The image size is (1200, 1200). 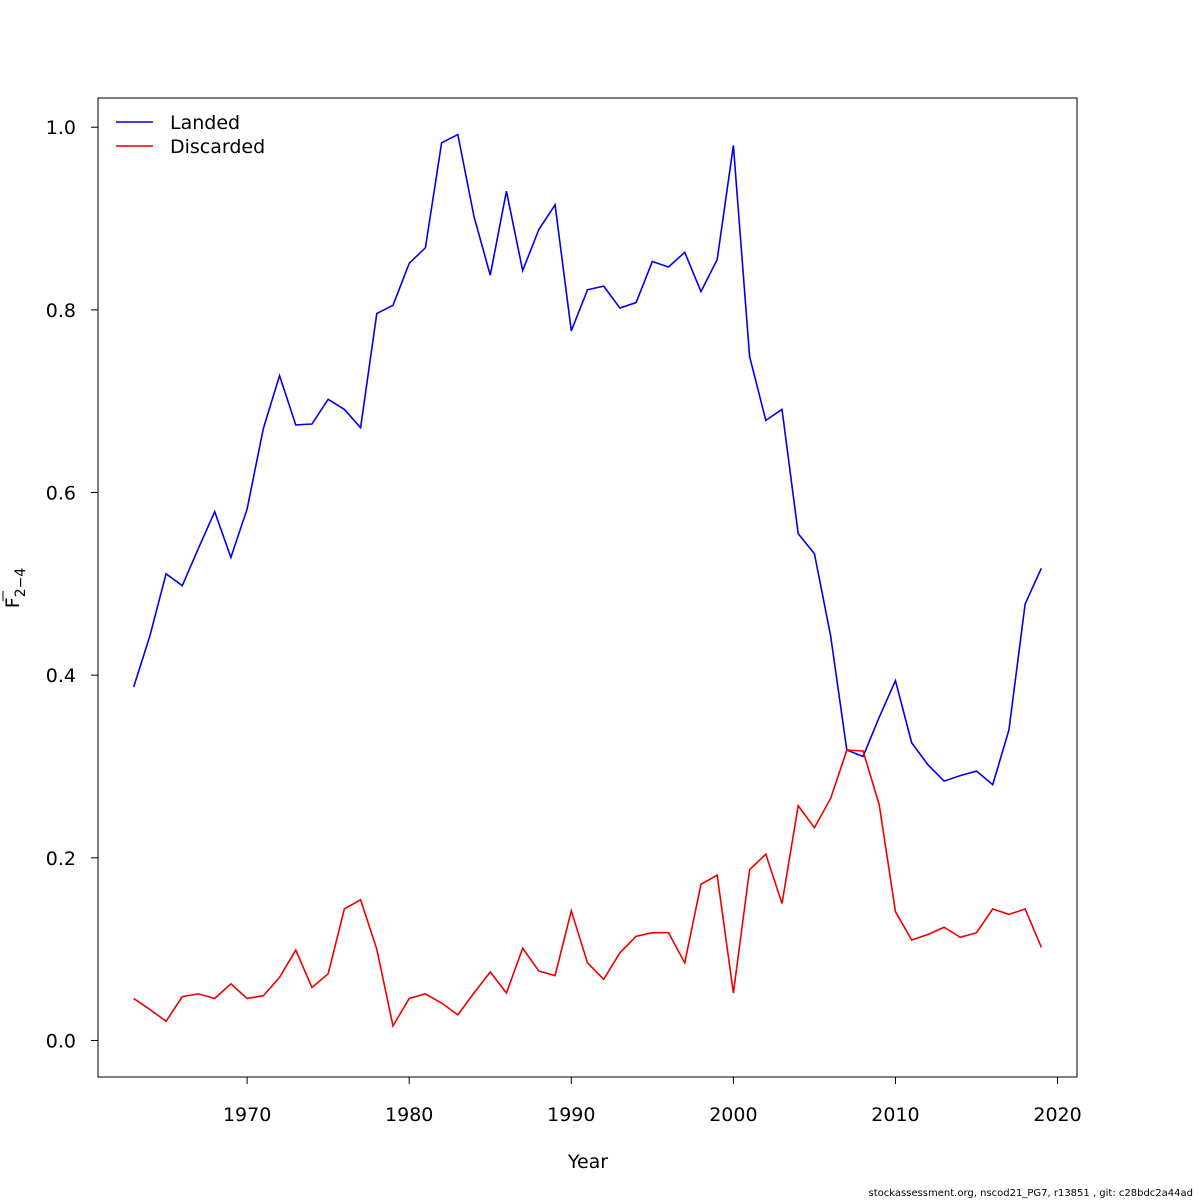 I want to click on x-tick-label-2000: 2000, so click(x=733, y=1115).